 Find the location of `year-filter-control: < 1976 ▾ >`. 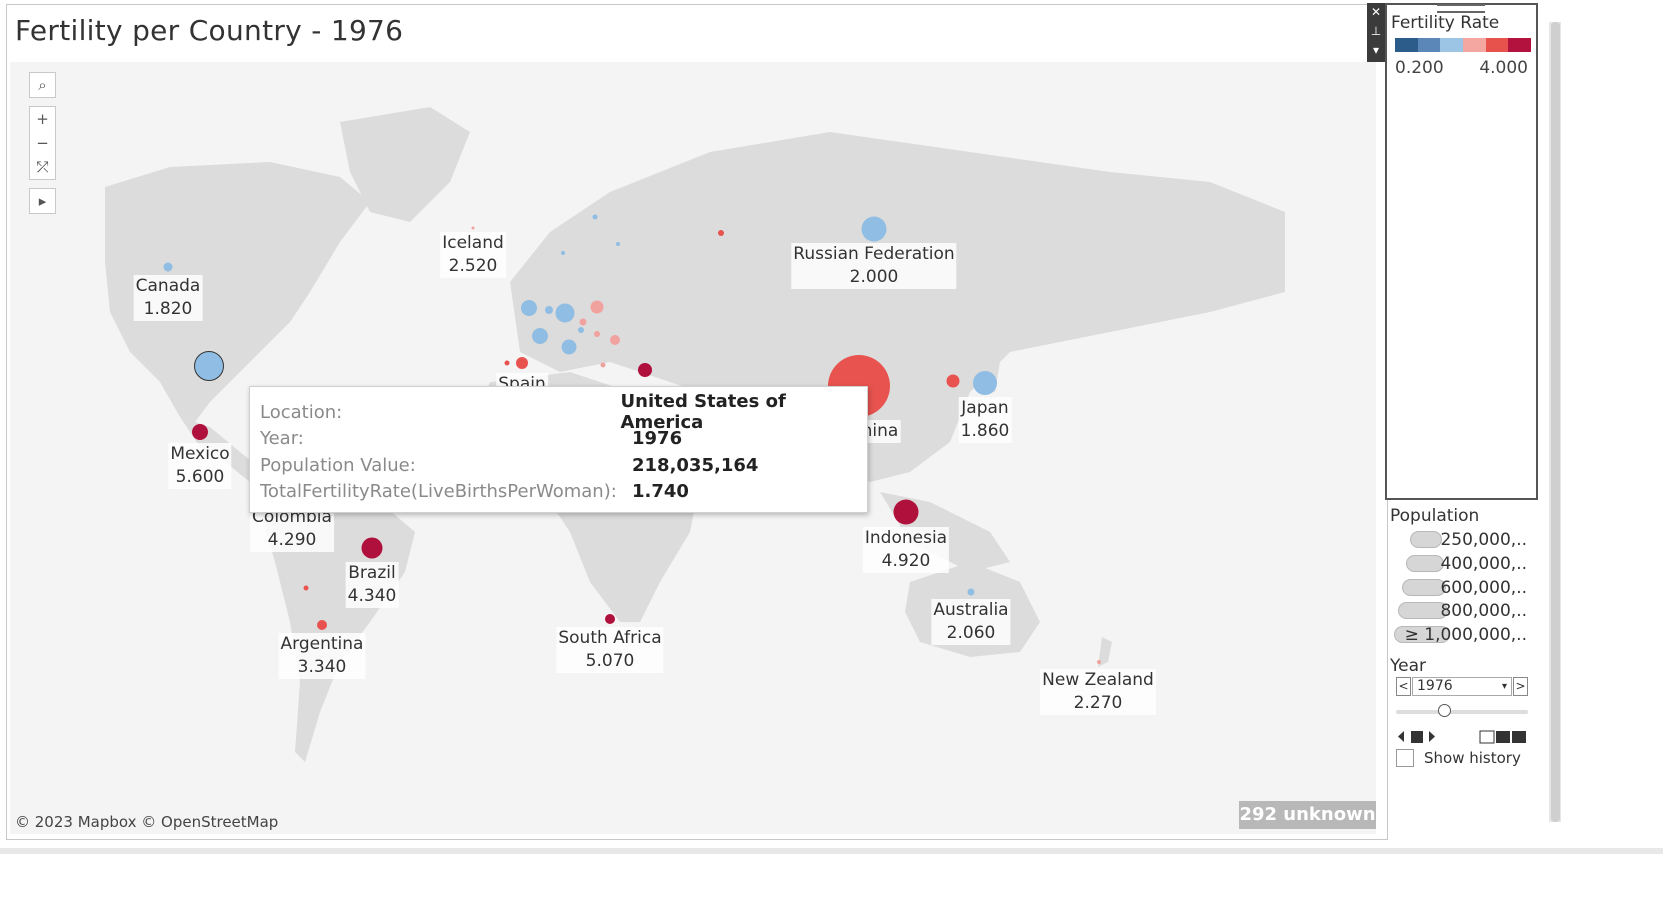

year-filter-control: < 1976 ▾ > is located at coordinates (1462, 686).